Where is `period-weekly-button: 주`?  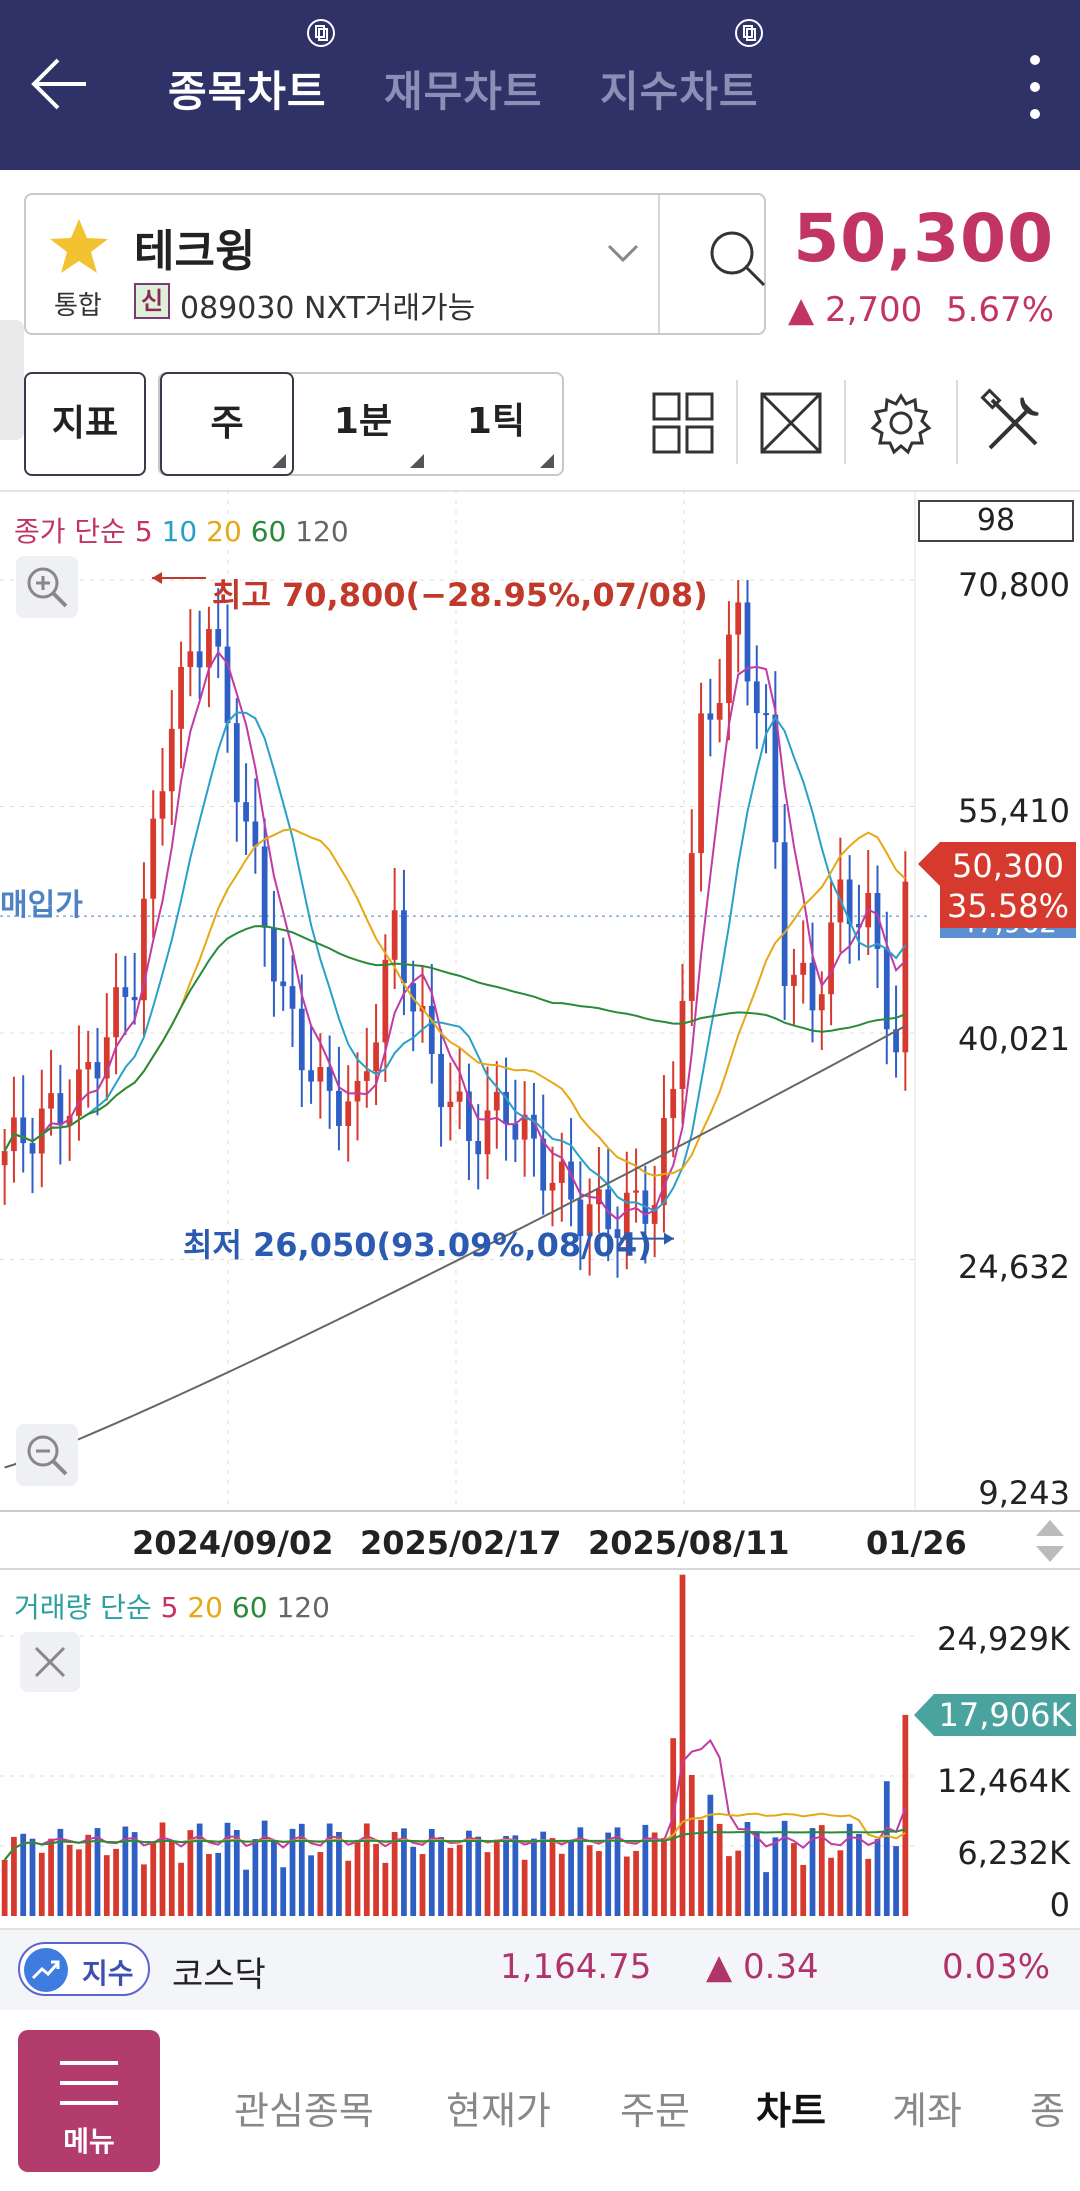 period-weekly-button: 주 is located at coordinates (227, 424).